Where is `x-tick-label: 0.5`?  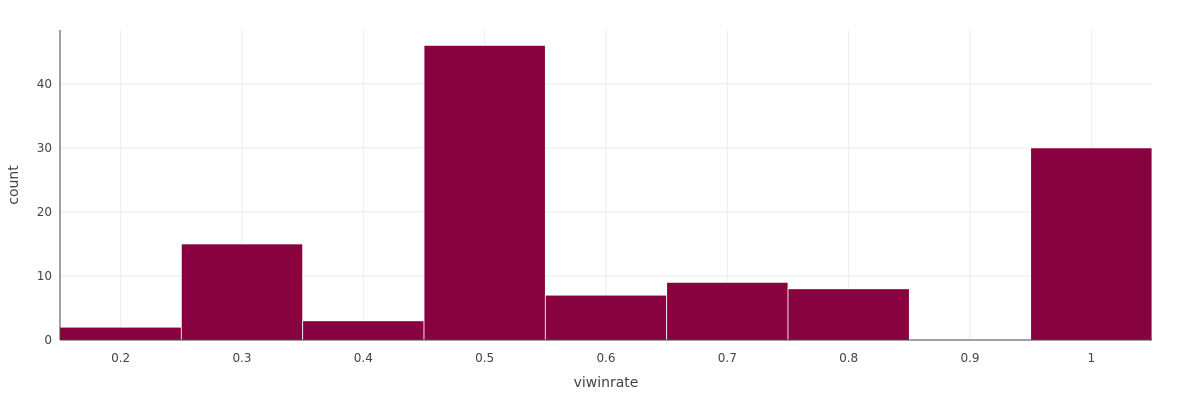 x-tick-label: 0.5 is located at coordinates (484, 358).